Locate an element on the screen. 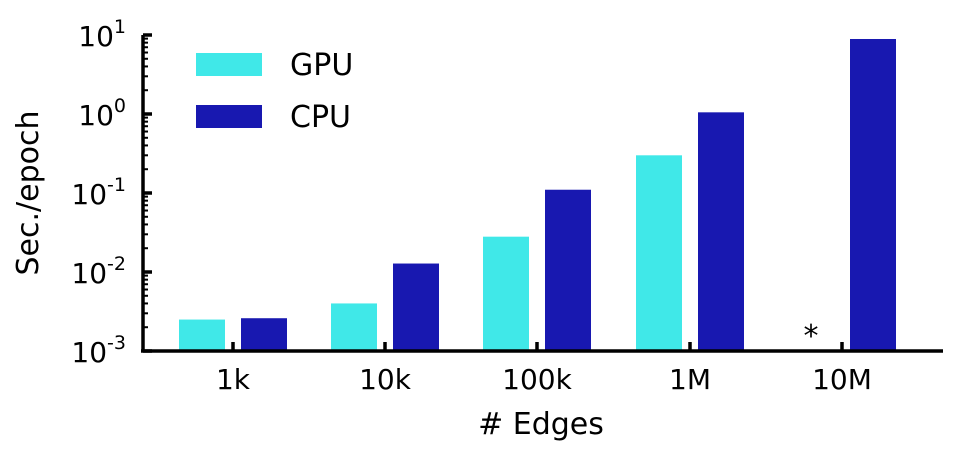 The height and width of the screenshot is (453, 957). x-tick-label-10m: 10M is located at coordinates (842, 379).